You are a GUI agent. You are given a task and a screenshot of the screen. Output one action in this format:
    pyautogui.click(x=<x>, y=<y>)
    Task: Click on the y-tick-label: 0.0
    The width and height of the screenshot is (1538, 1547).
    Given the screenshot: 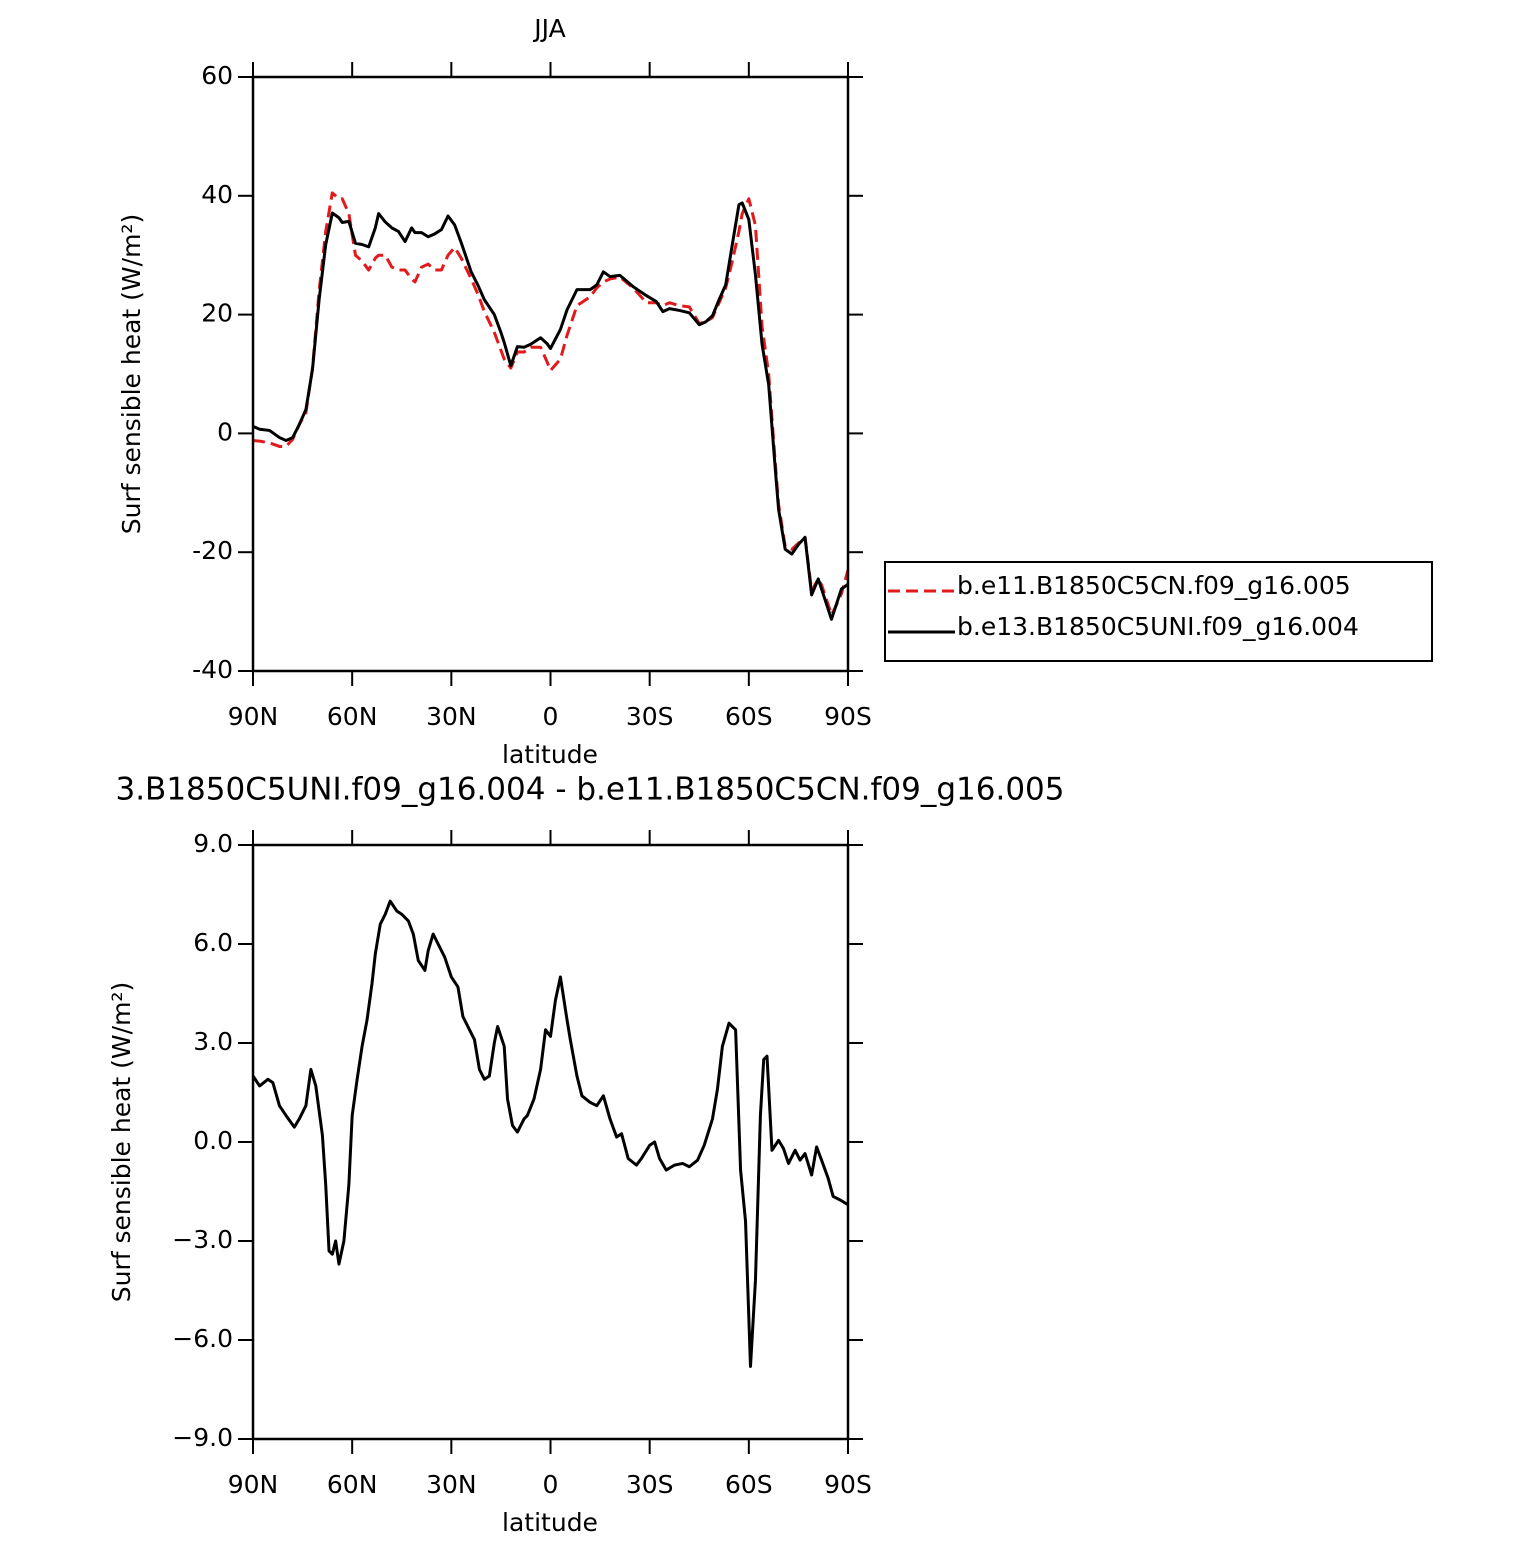 What is the action you would take?
    pyautogui.click(x=213, y=1140)
    